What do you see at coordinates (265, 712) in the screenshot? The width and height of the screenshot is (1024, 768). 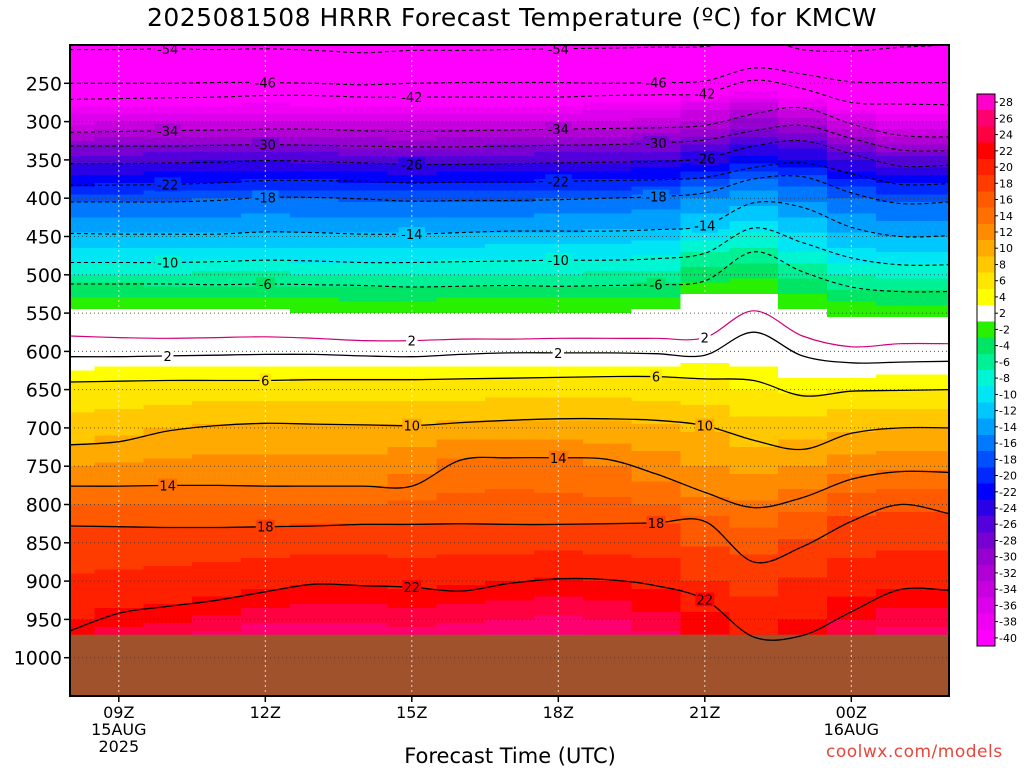 I see `x-tick-label: 12Z` at bounding box center [265, 712].